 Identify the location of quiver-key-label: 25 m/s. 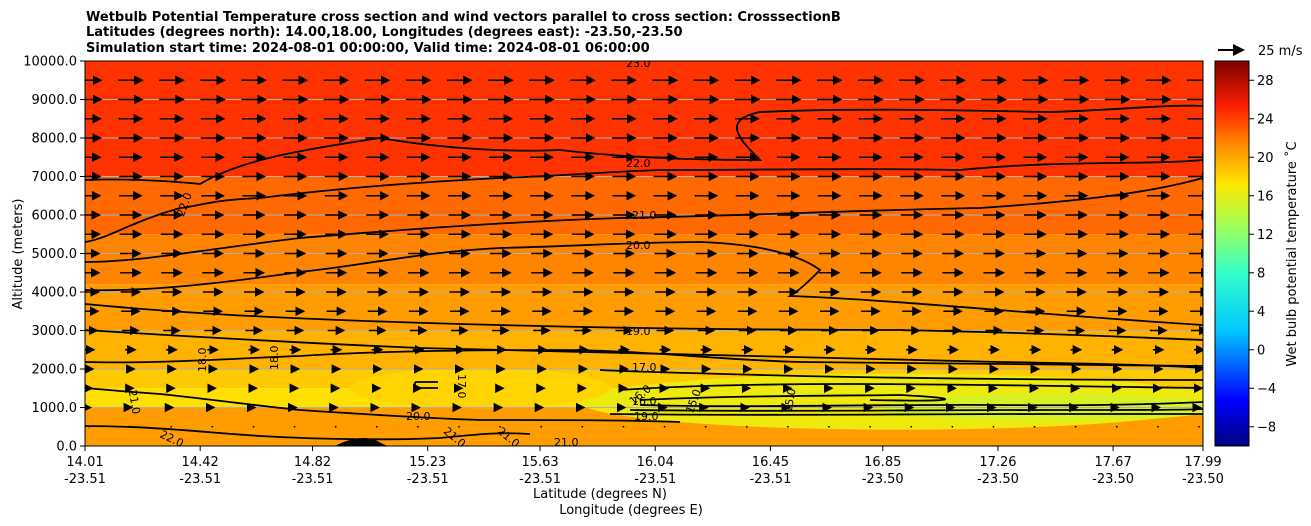
(1280, 51).